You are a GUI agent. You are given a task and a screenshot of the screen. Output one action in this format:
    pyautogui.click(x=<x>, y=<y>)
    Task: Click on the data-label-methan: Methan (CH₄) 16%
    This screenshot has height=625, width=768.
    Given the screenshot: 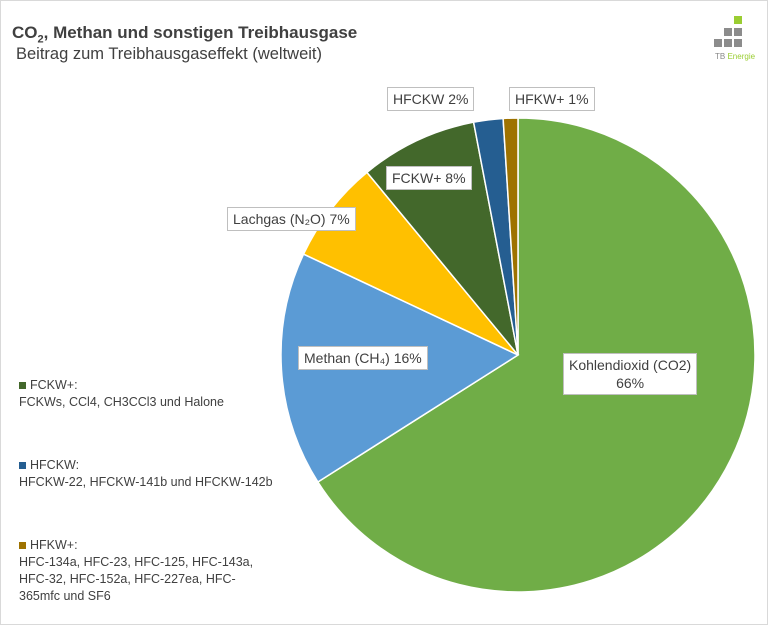 What is the action you would take?
    pyautogui.click(x=363, y=358)
    